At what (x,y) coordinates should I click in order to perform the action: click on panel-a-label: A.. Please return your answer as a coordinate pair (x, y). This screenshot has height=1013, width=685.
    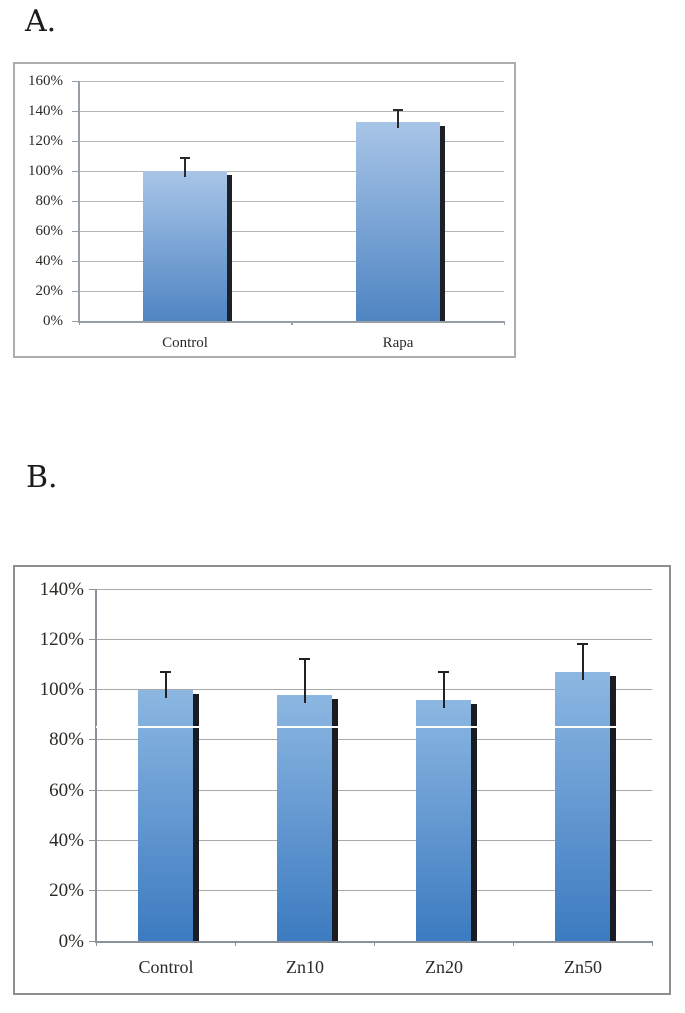
    Looking at the image, I should click on (41, 21).